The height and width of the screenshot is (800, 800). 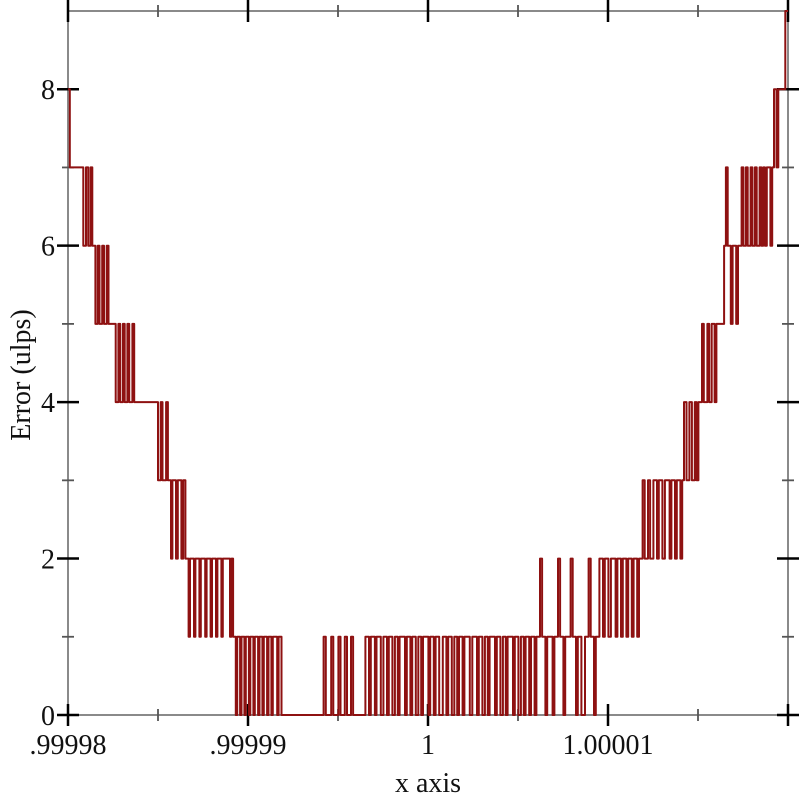 I want to click on x-tick-label: 1, so click(x=428, y=745).